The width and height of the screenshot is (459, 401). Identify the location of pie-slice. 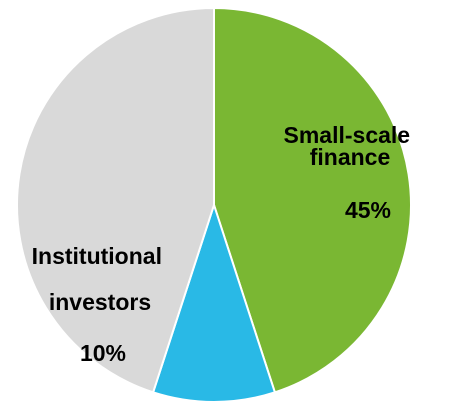
(214, 301).